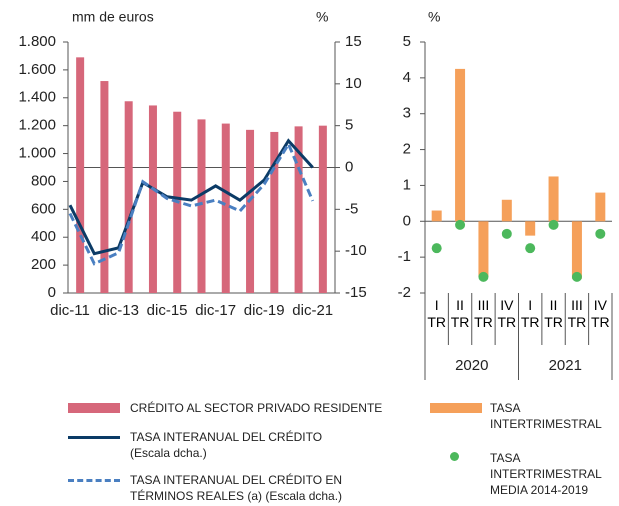  I want to click on tick-label: 10, so click(353, 83).